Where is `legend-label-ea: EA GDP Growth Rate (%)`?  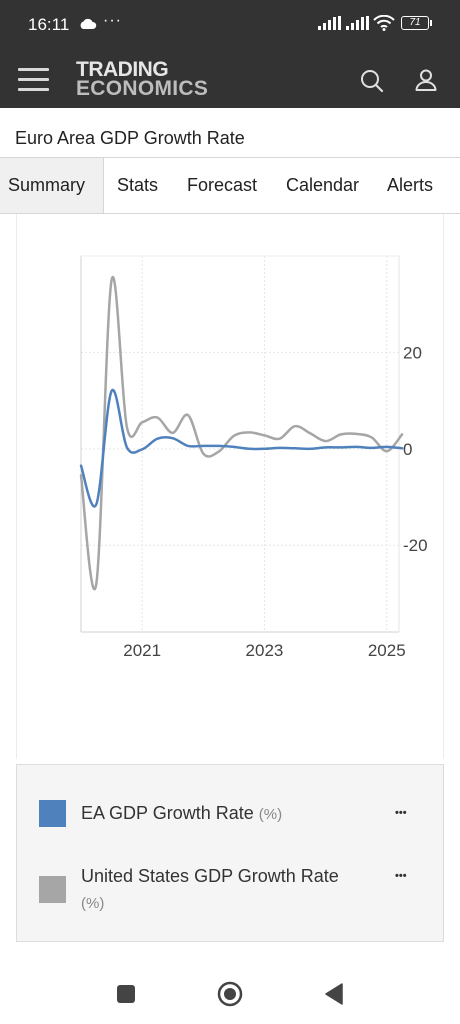
legend-label-ea: EA GDP Growth Rate (%) is located at coordinates (226, 814).